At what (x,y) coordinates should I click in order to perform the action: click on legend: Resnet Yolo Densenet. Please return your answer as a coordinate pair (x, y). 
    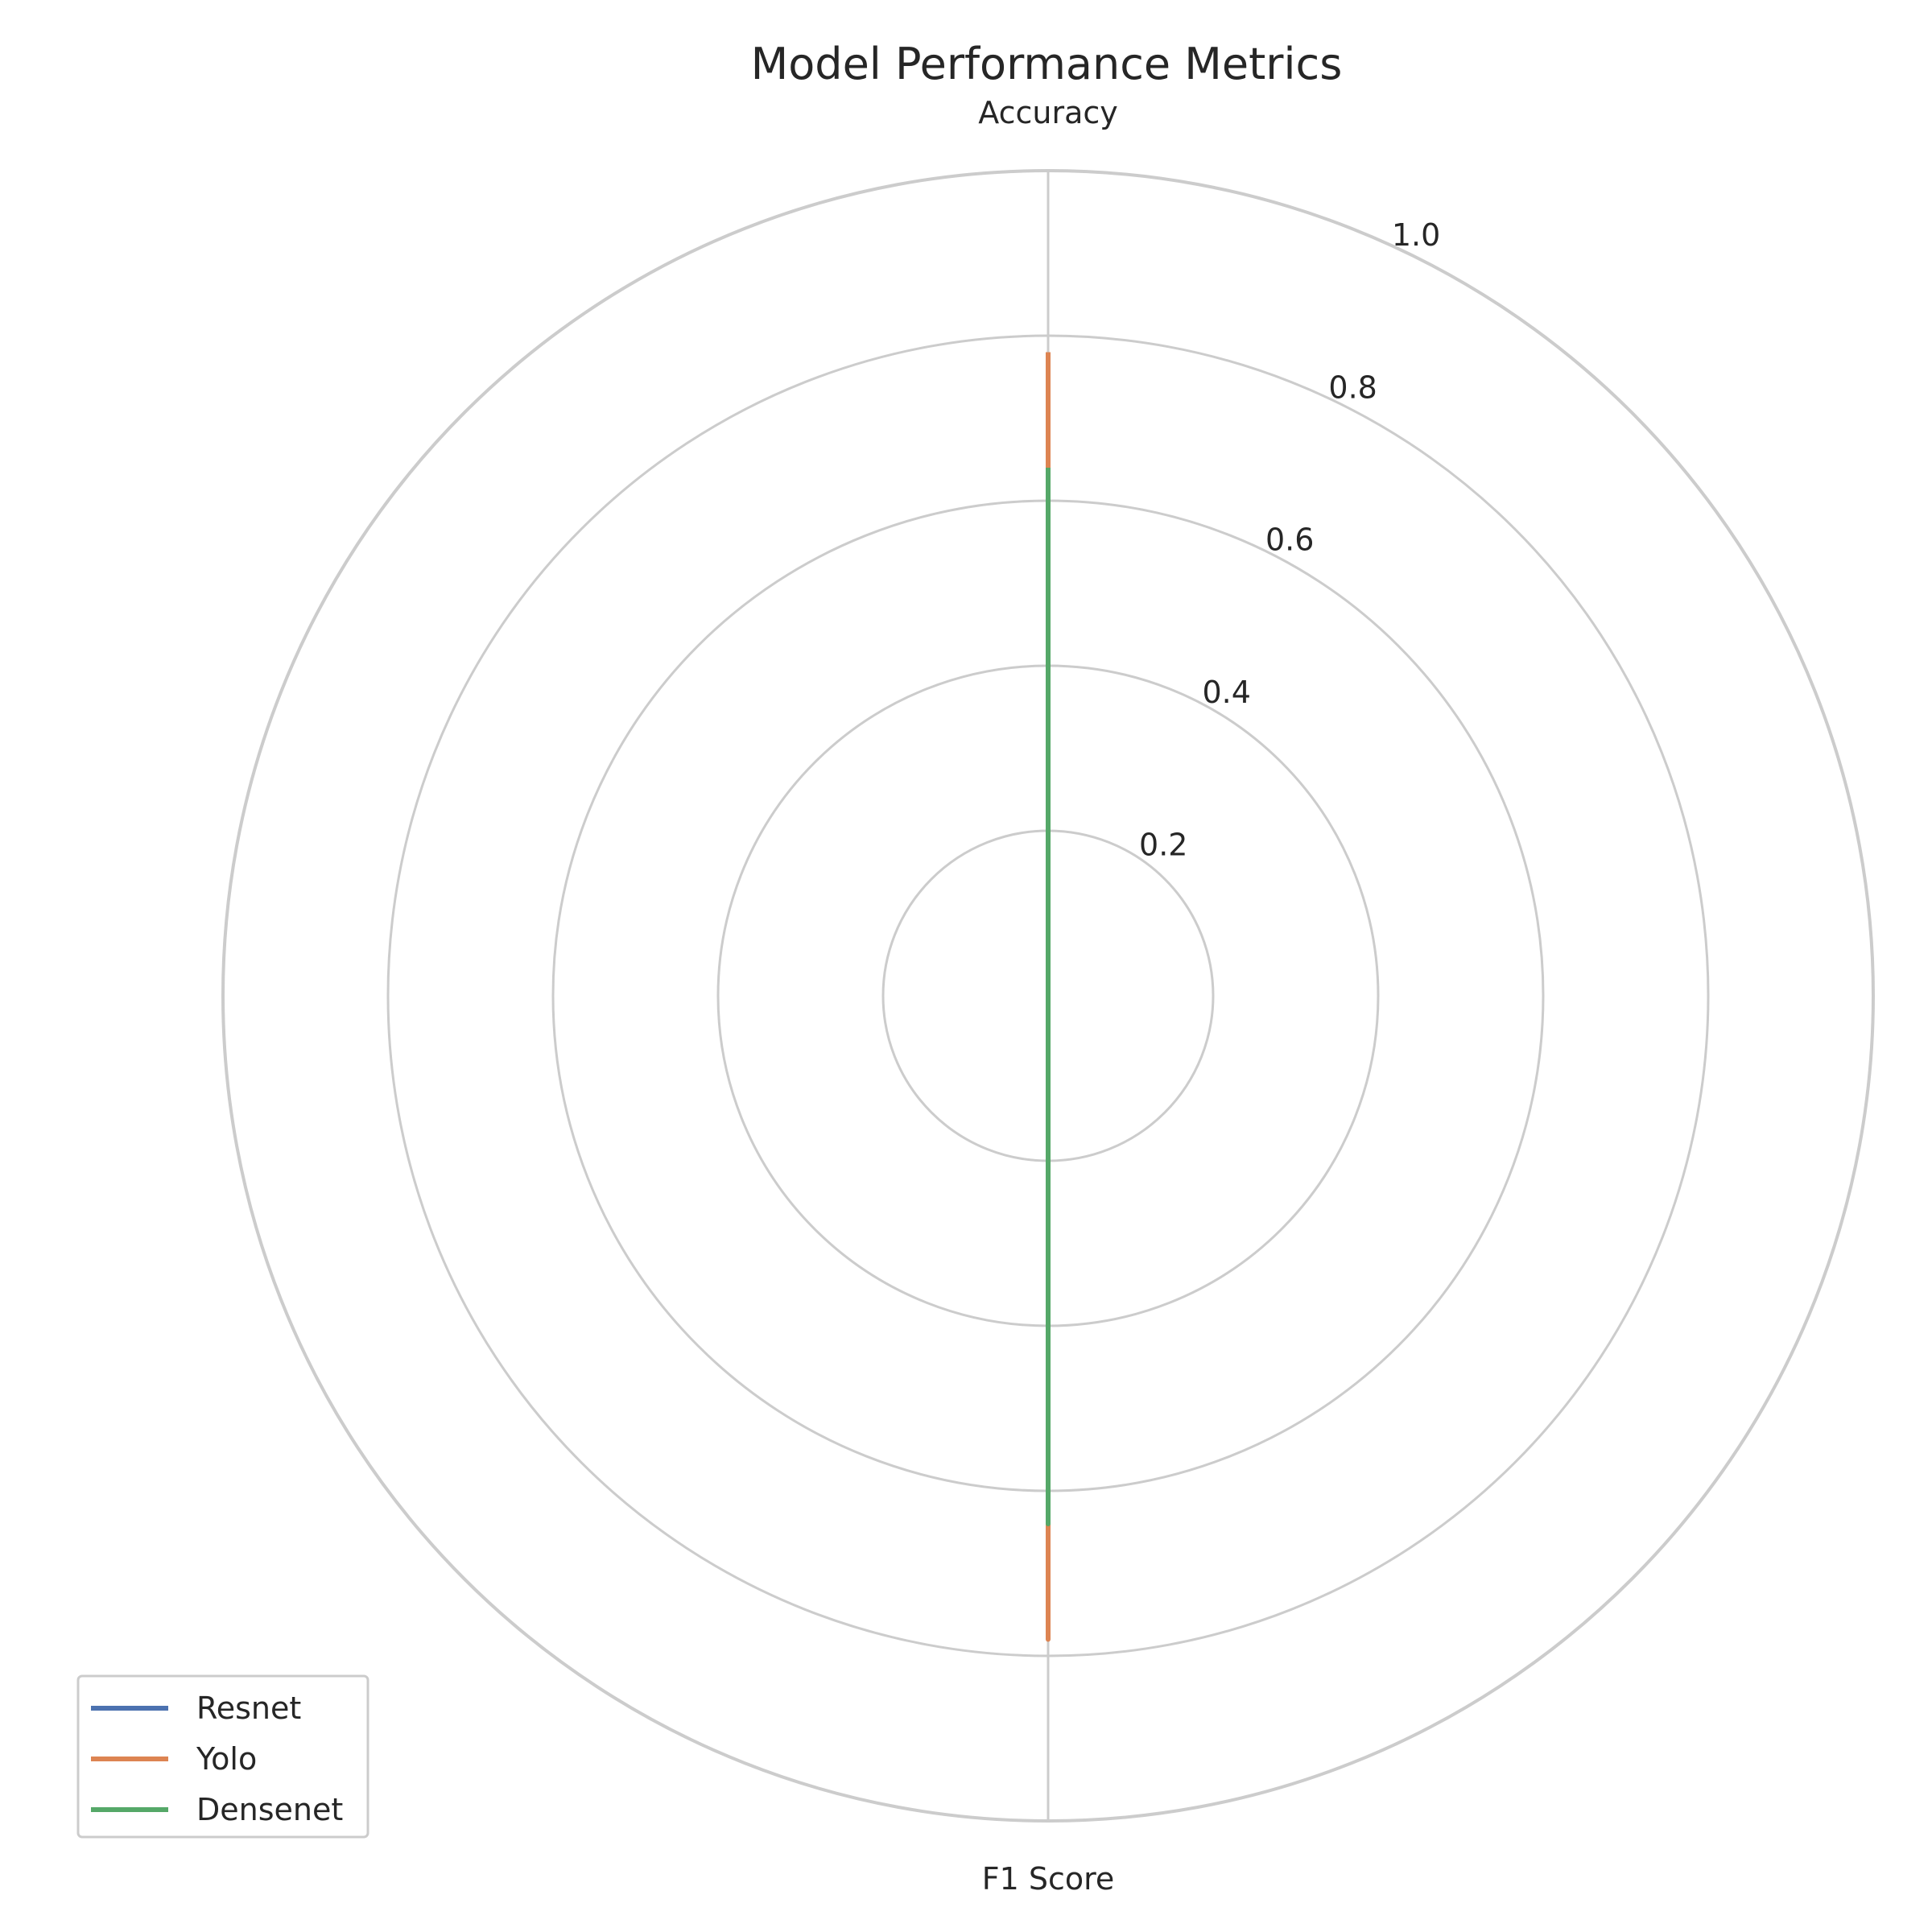
    Looking at the image, I should click on (222, 1756).